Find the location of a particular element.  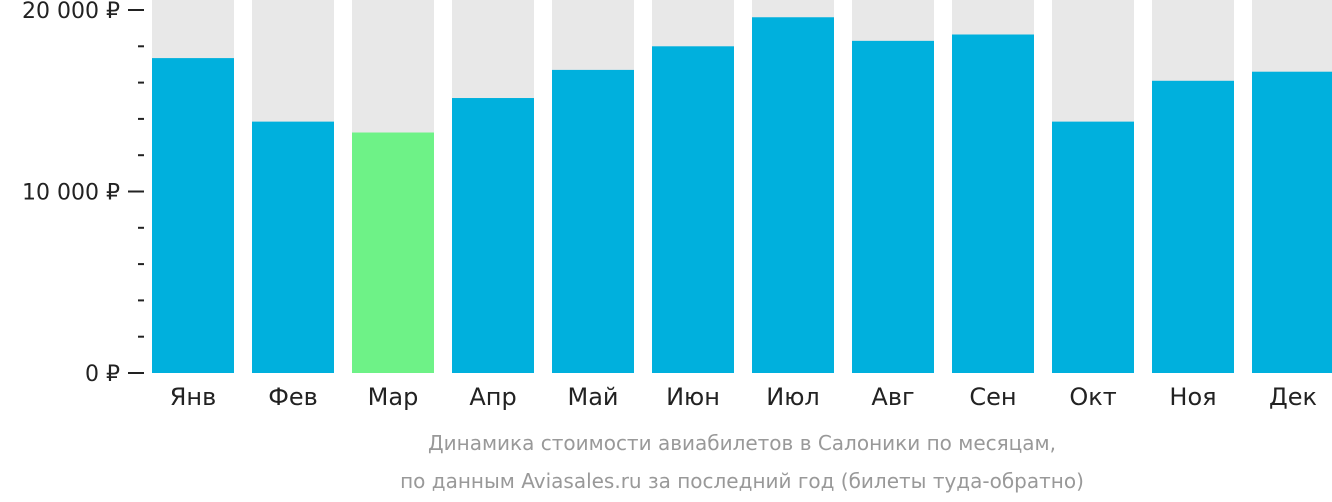

x-tick-label: Апр is located at coordinates (492, 397).